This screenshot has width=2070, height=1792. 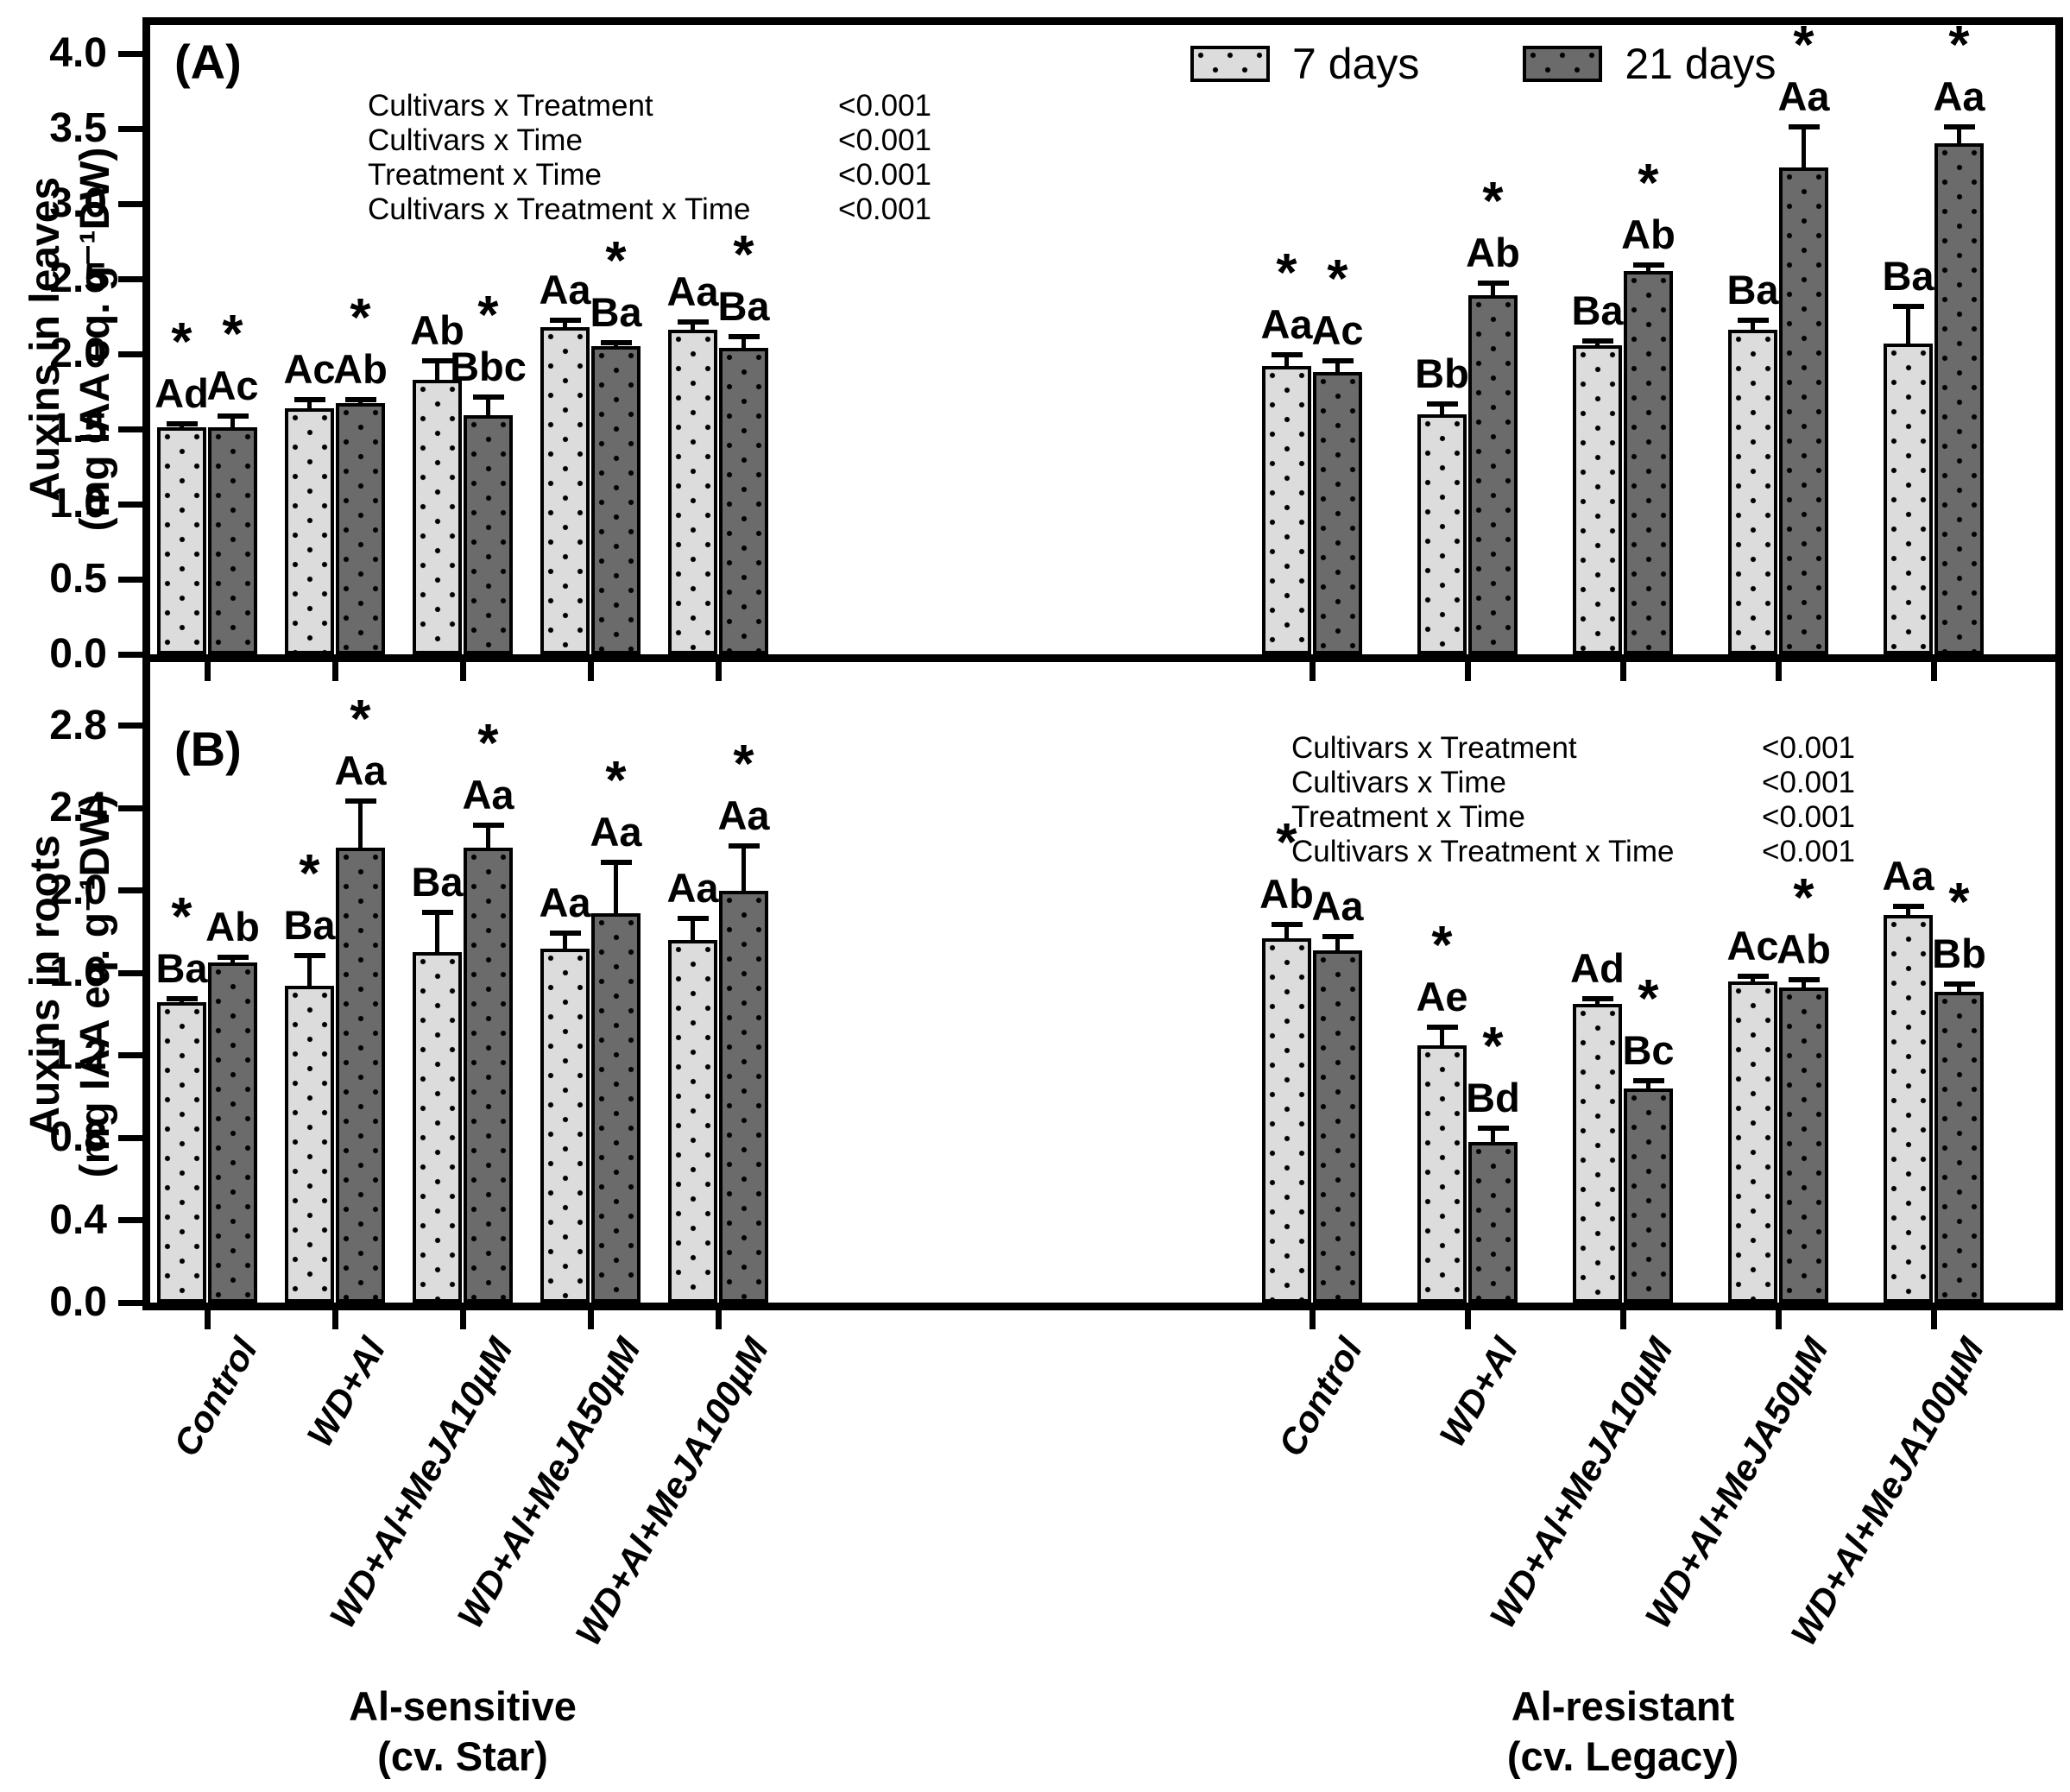 What do you see at coordinates (1230, 64) in the screenshot?
I see `legend-swatch-7-days-icon` at bounding box center [1230, 64].